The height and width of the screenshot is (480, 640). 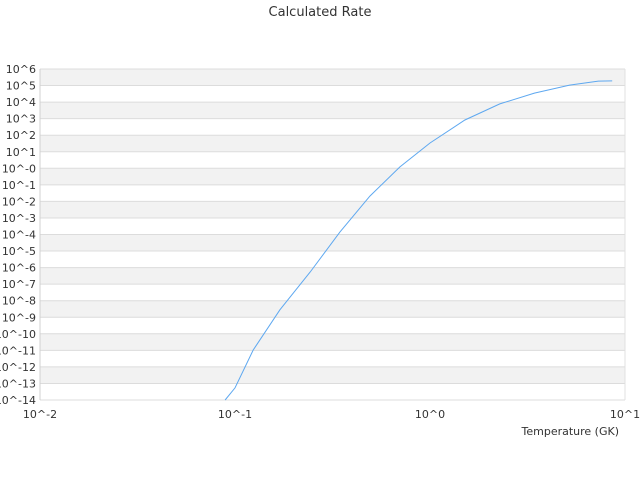 What do you see at coordinates (18, 350) in the screenshot?
I see `y-tick-label: 10^-11` at bounding box center [18, 350].